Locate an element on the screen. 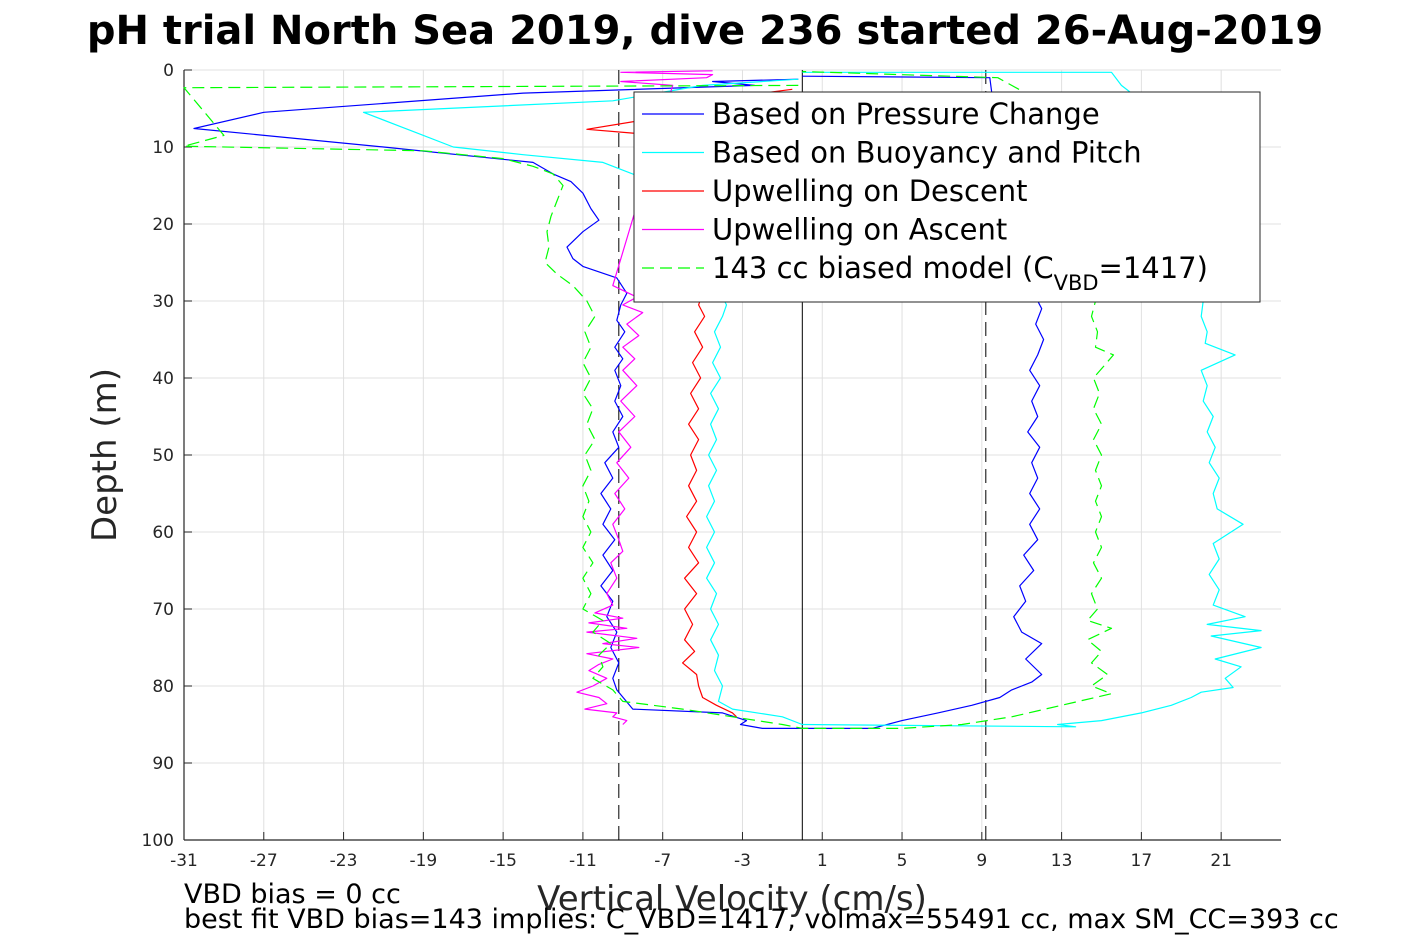 The image size is (1417, 945). x-tick-label: 17 is located at coordinates (1142, 861).